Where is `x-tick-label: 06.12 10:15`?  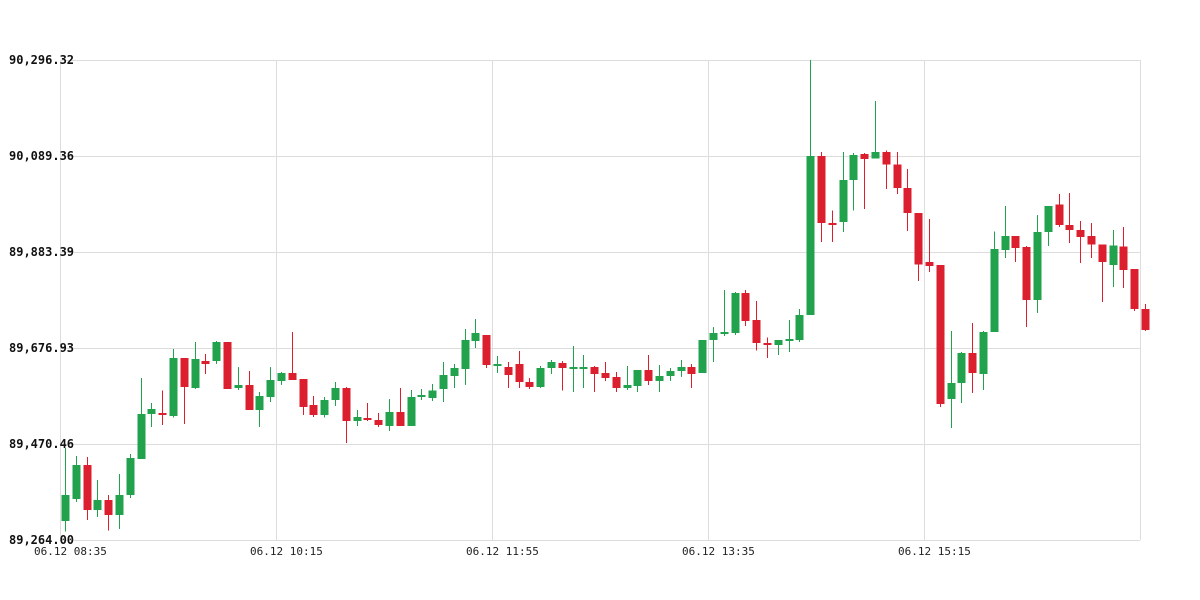
x-tick-label: 06.12 10:15 is located at coordinates (286, 551).